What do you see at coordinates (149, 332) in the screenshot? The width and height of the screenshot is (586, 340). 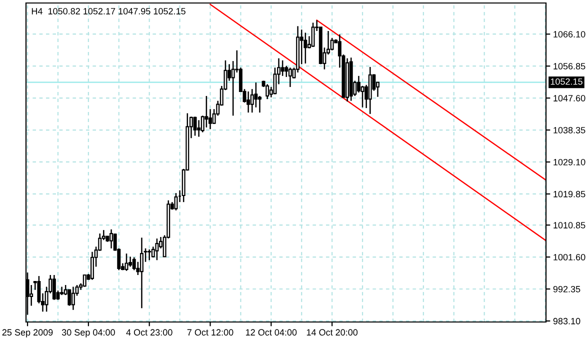 I see `x-tick-label: 4 Oct 23:00` at bounding box center [149, 332].